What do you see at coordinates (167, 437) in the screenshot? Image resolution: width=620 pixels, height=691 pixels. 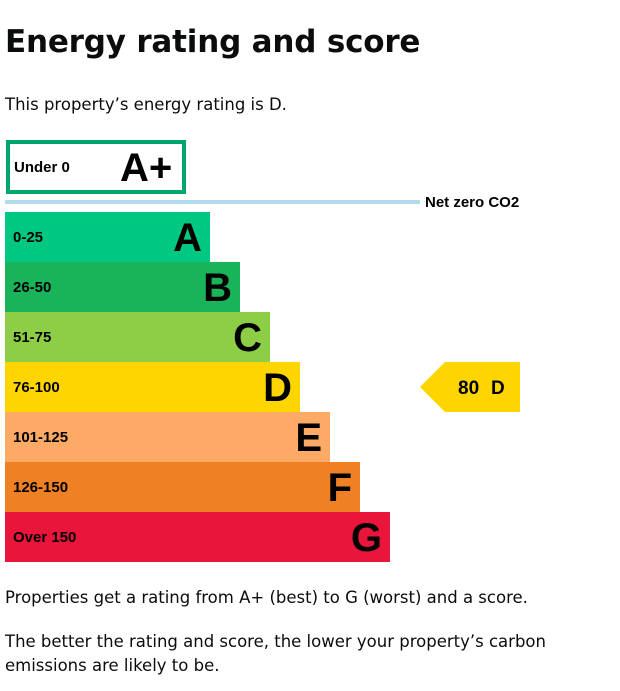 I see `band-e-bar` at bounding box center [167, 437].